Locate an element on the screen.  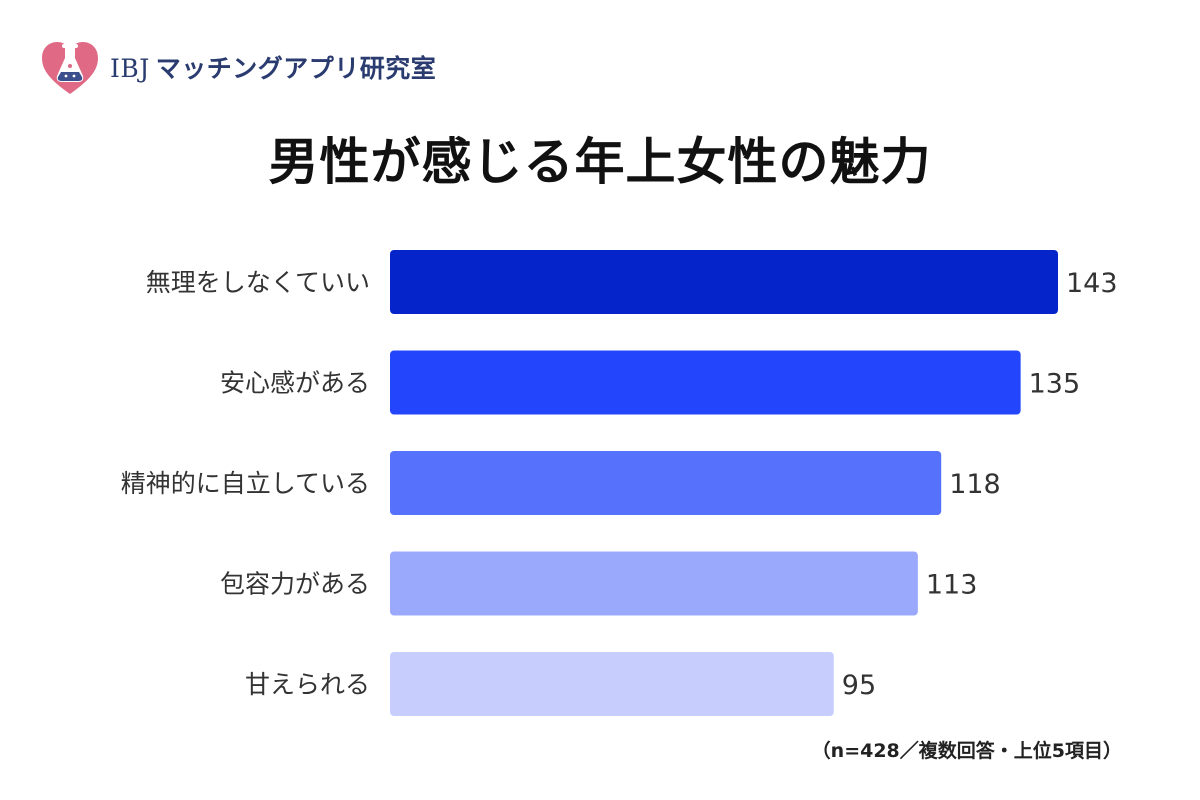
logo-brand: IBJ is located at coordinates (130, 68).